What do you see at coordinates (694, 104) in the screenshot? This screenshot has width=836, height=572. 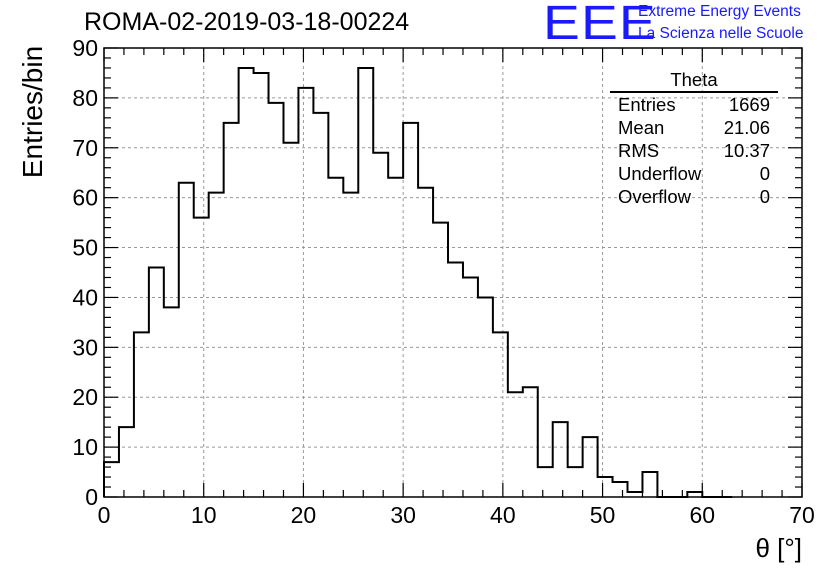 I see `stats-row-entries: Entries 1669` at bounding box center [694, 104].